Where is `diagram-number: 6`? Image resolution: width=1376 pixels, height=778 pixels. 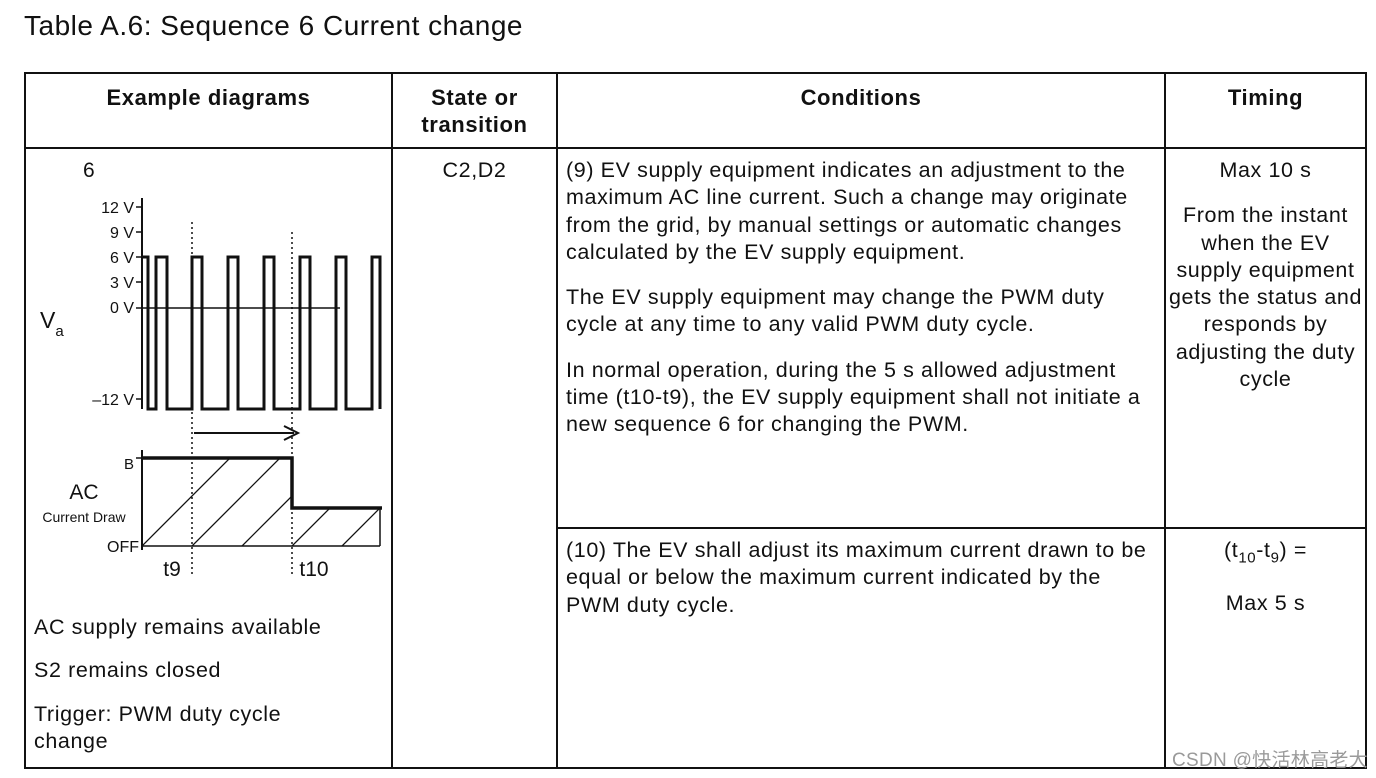 diagram-number: 6 is located at coordinates (89, 170).